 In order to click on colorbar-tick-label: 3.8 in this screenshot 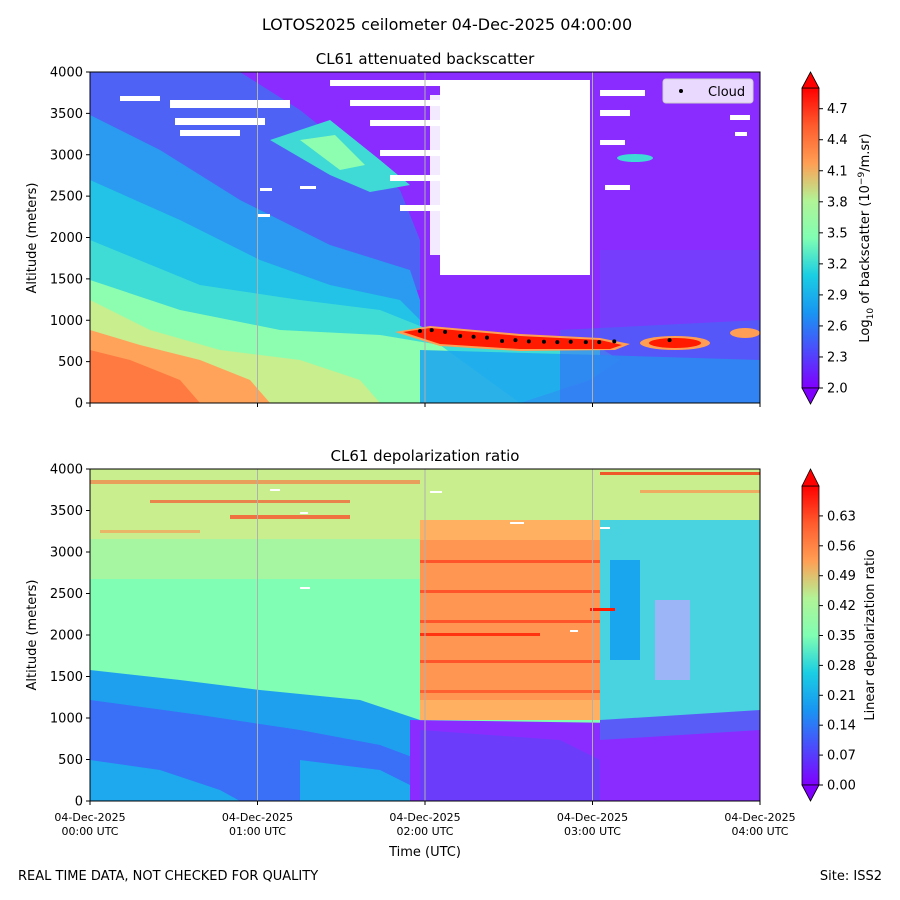, I will do `click(837, 202)`.